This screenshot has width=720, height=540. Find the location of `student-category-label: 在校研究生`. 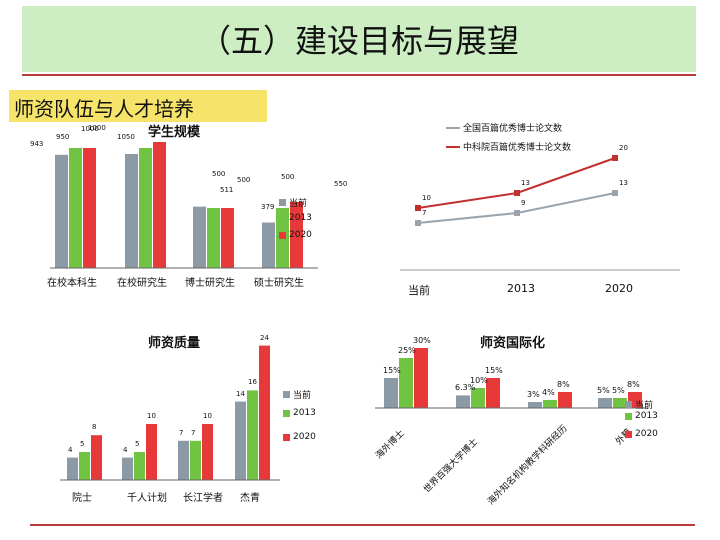

student-category-label: 在校研究生 is located at coordinates (142, 283).